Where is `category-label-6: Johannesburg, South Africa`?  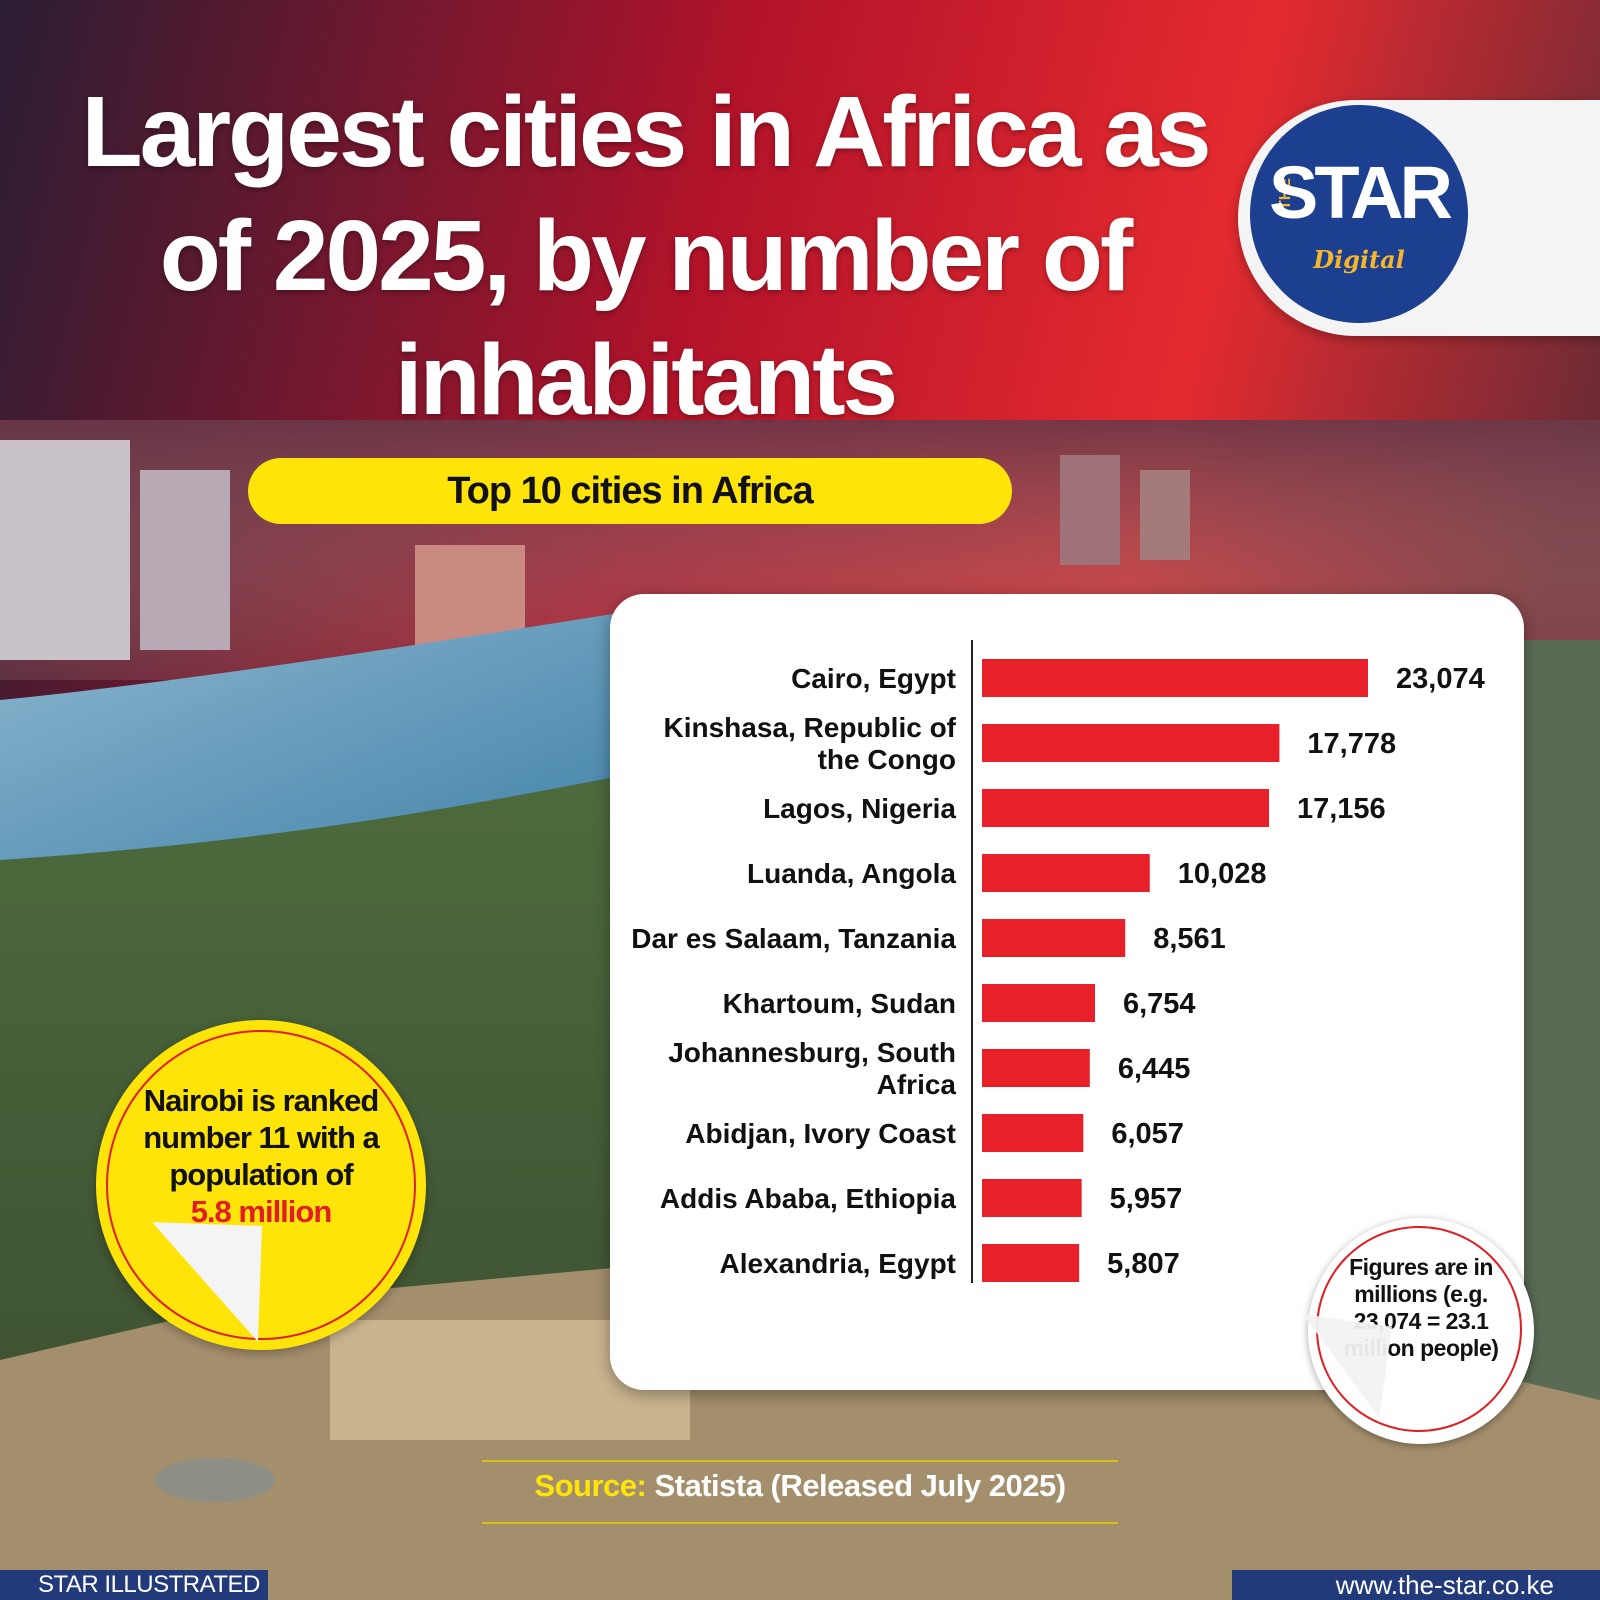 category-label-6: Johannesburg, South Africa is located at coordinates (812, 1068).